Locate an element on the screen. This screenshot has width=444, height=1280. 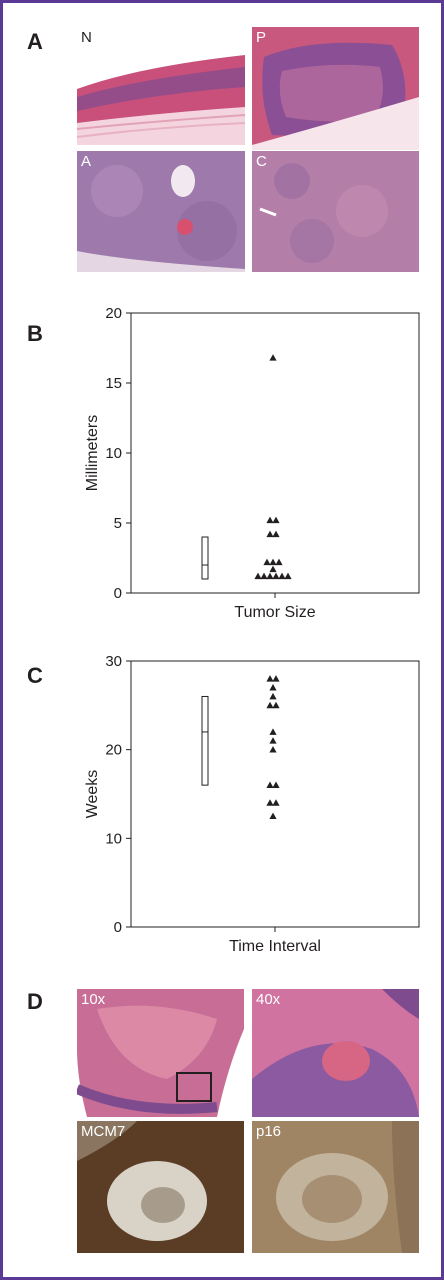
micrograph-d-p16-image is located at coordinates (335, 1187).